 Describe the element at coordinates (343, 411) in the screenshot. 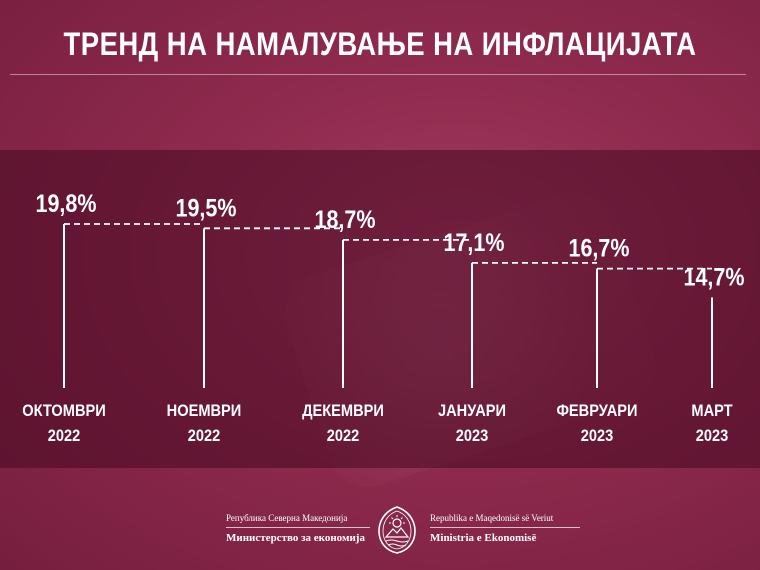

I see `category-month-label: ДЕКЕМВРИ` at that location.